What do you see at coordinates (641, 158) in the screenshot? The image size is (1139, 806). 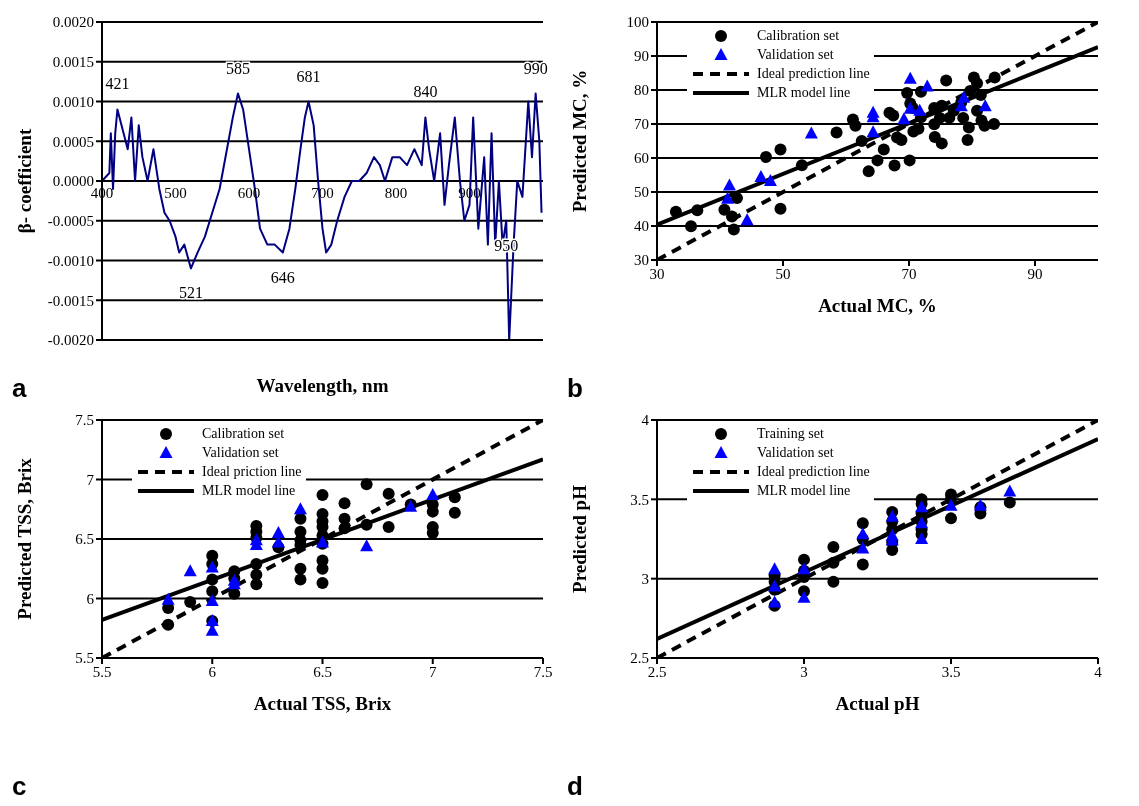 I see `y-tick-label: 60` at bounding box center [641, 158].